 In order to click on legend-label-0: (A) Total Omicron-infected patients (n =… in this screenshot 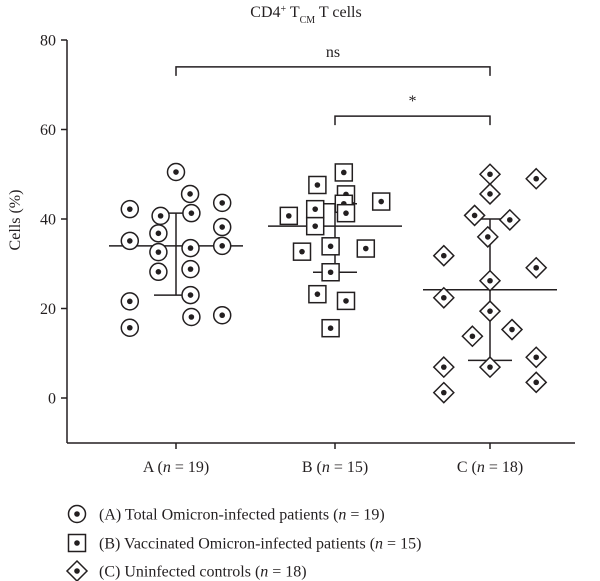, I will do `click(242, 515)`.